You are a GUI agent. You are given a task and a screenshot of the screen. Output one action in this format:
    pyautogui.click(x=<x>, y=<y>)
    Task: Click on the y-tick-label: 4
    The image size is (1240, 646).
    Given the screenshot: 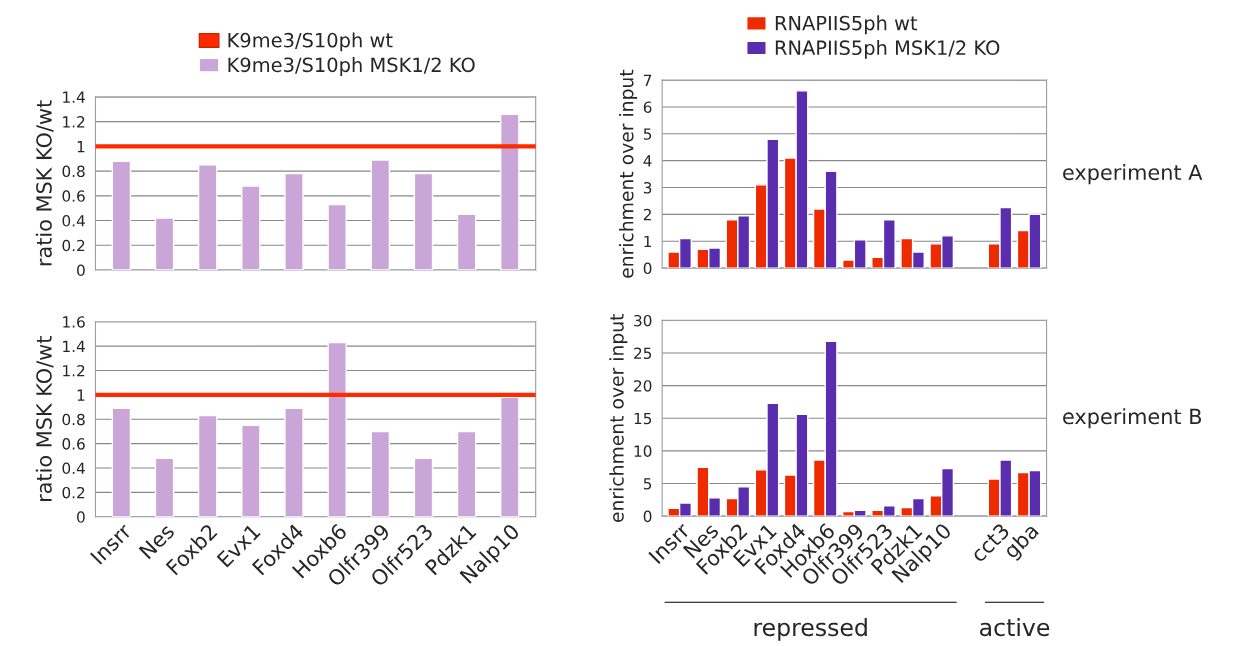 What is the action you would take?
    pyautogui.click(x=647, y=161)
    